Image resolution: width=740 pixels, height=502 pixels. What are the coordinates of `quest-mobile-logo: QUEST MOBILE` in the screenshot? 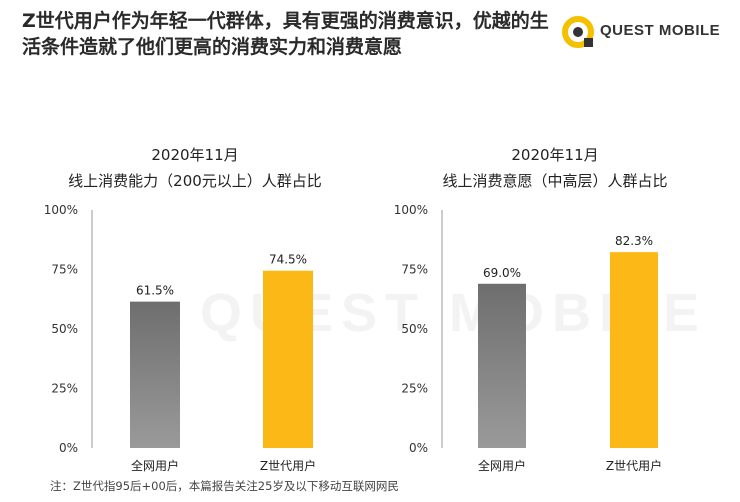 It's located at (645, 32).